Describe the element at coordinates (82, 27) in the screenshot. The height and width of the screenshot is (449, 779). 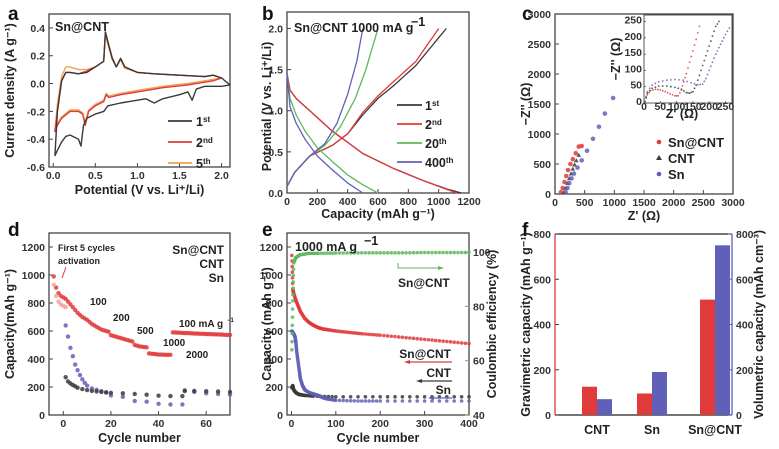
I see `panel-a-title: Sn@CNT` at that location.